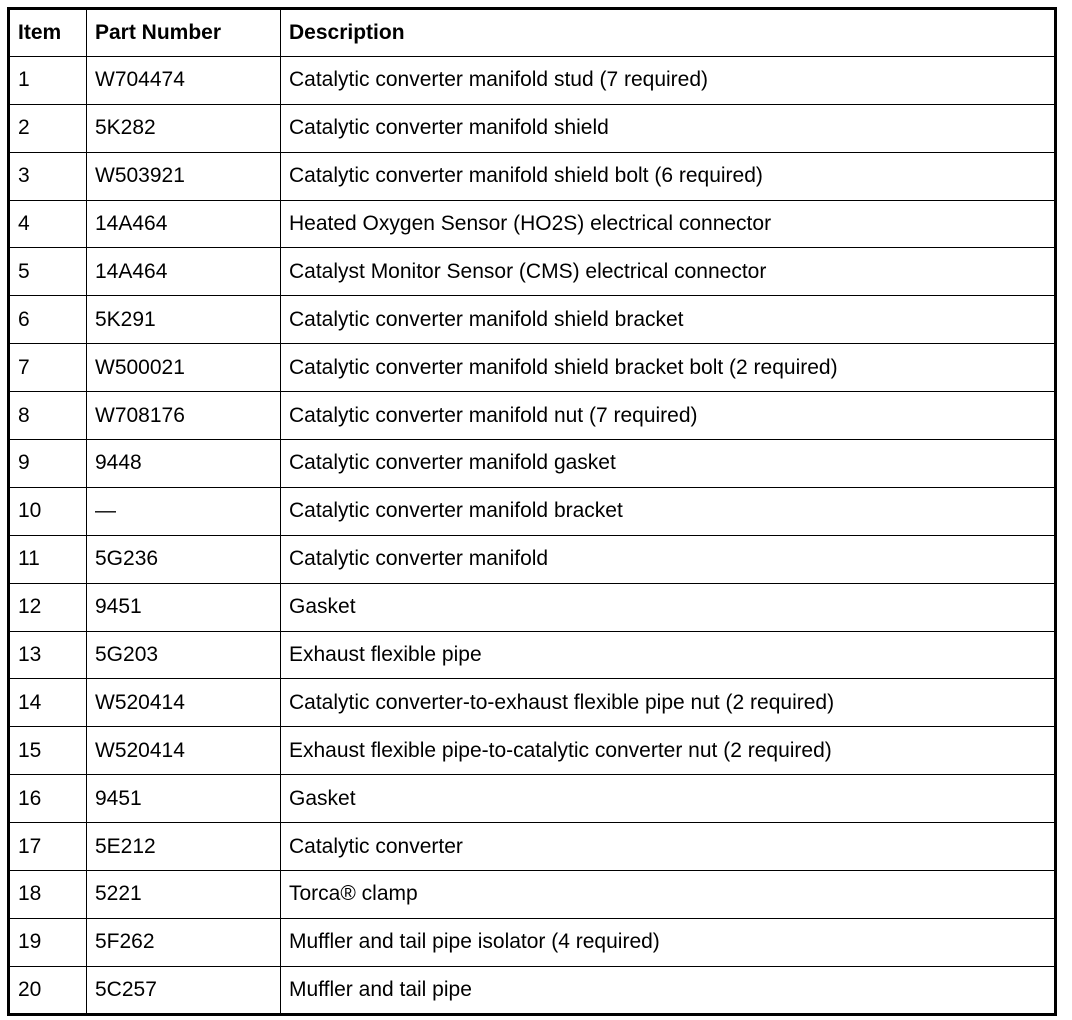  What do you see at coordinates (47, 416) in the screenshot?
I see `item-cell: 8` at bounding box center [47, 416].